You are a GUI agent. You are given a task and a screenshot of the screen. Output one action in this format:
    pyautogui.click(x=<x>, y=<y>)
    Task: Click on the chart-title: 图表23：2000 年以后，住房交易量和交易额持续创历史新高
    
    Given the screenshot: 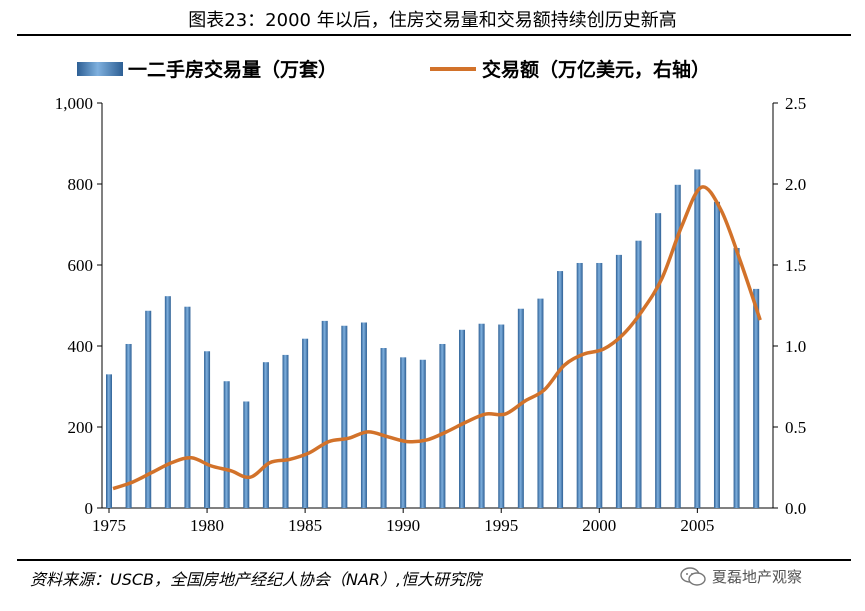 What is the action you would take?
    pyautogui.click(x=432, y=20)
    